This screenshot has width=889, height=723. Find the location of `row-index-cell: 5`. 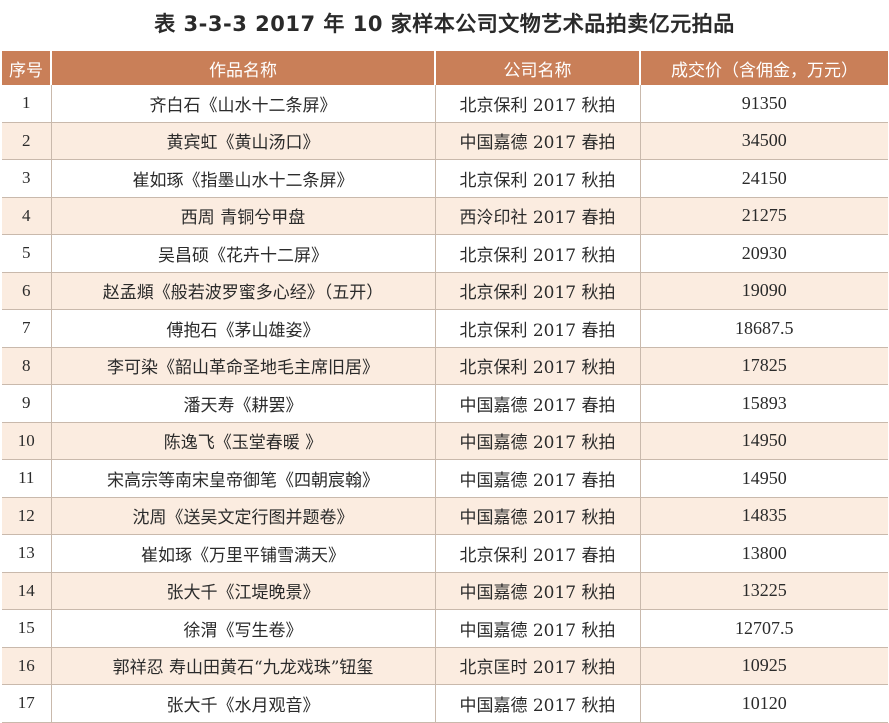

row-index-cell: 5 is located at coordinates (27, 253).